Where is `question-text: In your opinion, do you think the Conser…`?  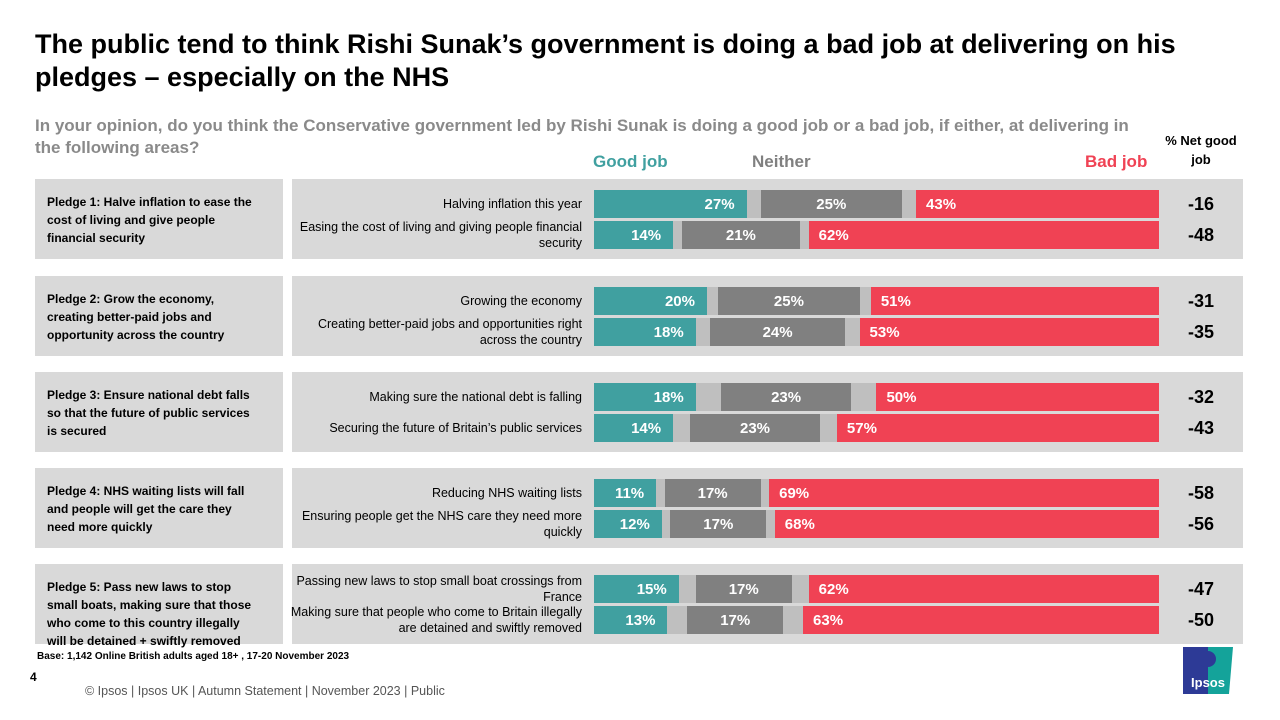 question-text: In your opinion, do you think the Conser… is located at coordinates (582, 136).